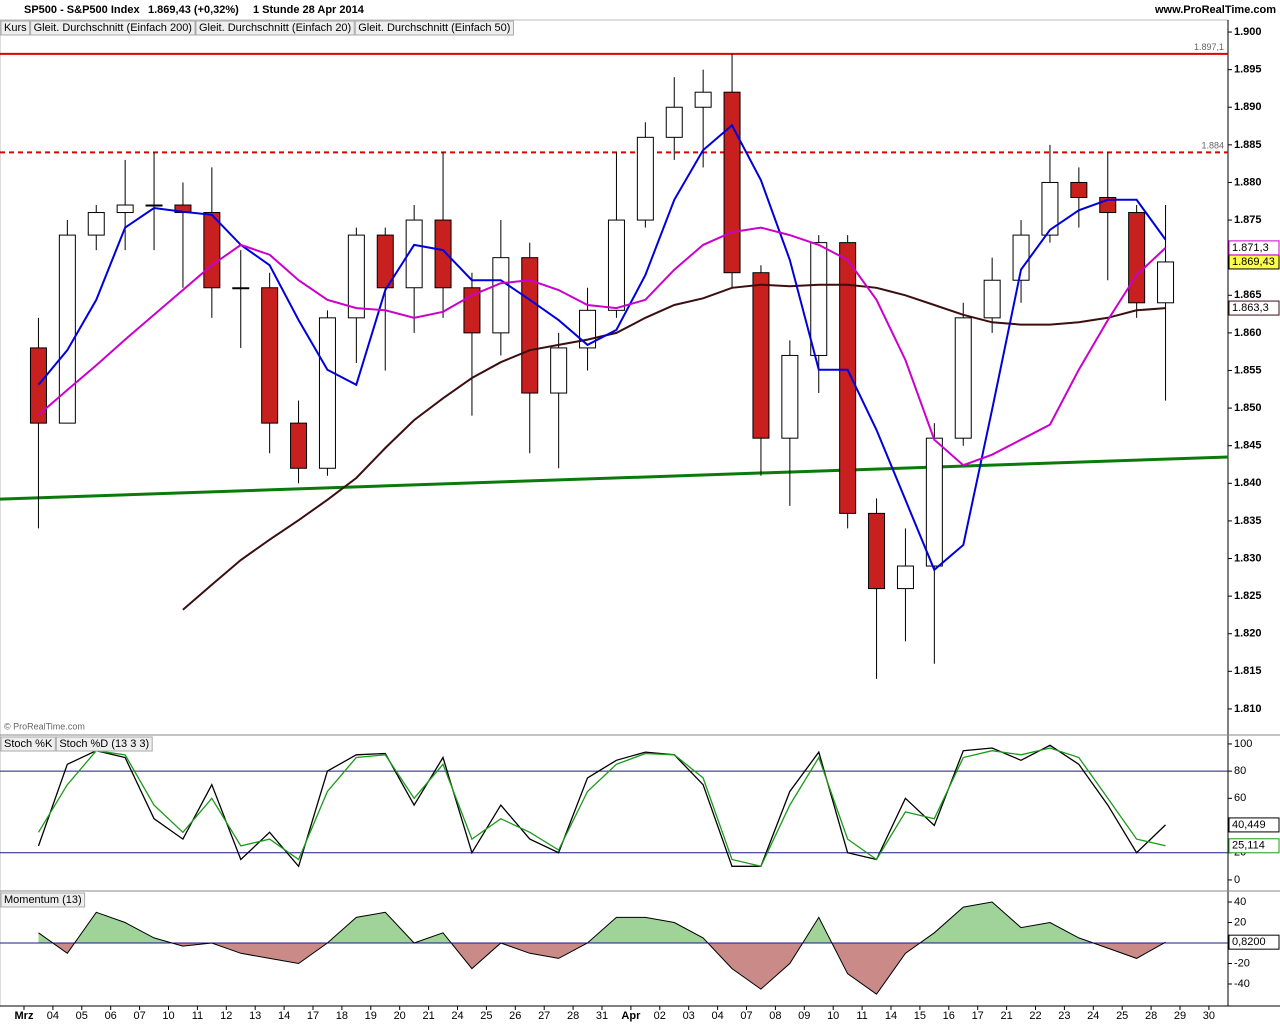 This screenshot has height=1024, width=1280. What do you see at coordinates (1093, 1016) in the screenshot?
I see `x-tick-label: 24` at bounding box center [1093, 1016].